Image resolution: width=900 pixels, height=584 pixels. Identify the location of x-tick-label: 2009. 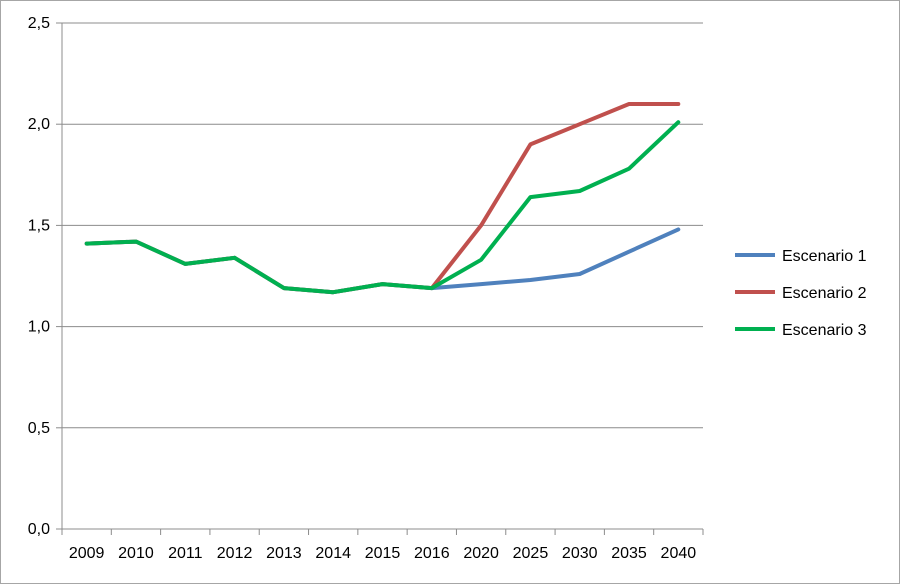
(87, 553).